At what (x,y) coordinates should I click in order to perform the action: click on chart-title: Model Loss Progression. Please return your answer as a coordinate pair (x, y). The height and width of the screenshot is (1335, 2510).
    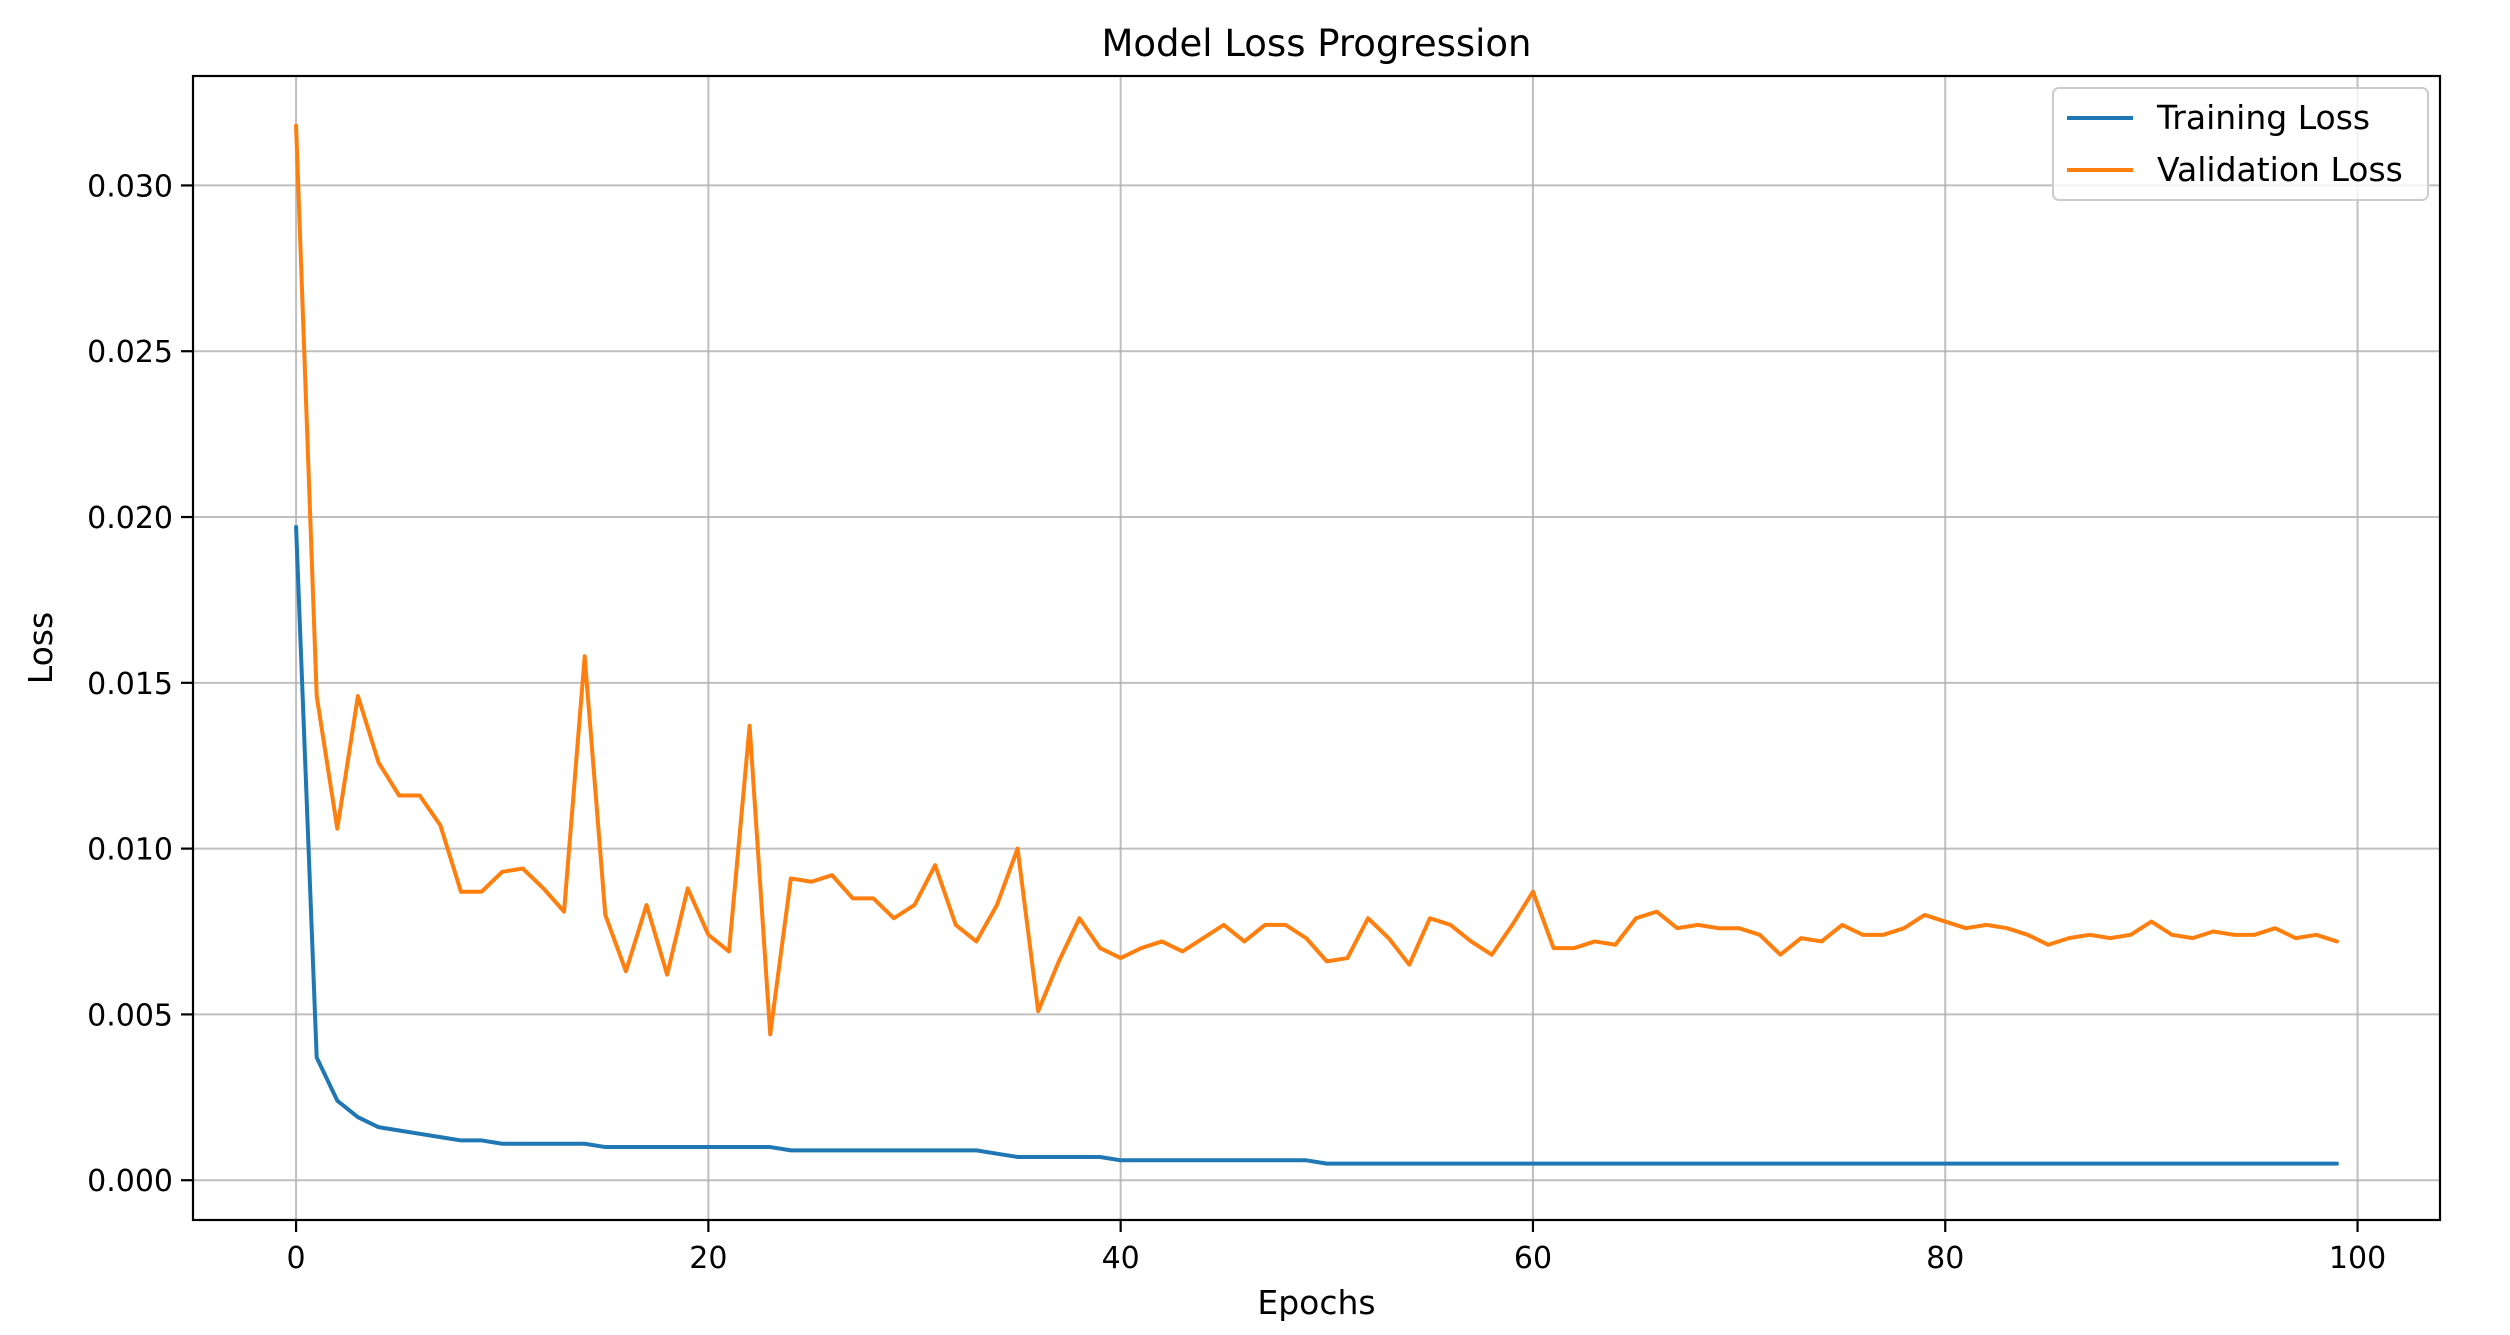
    Looking at the image, I should click on (1316, 43).